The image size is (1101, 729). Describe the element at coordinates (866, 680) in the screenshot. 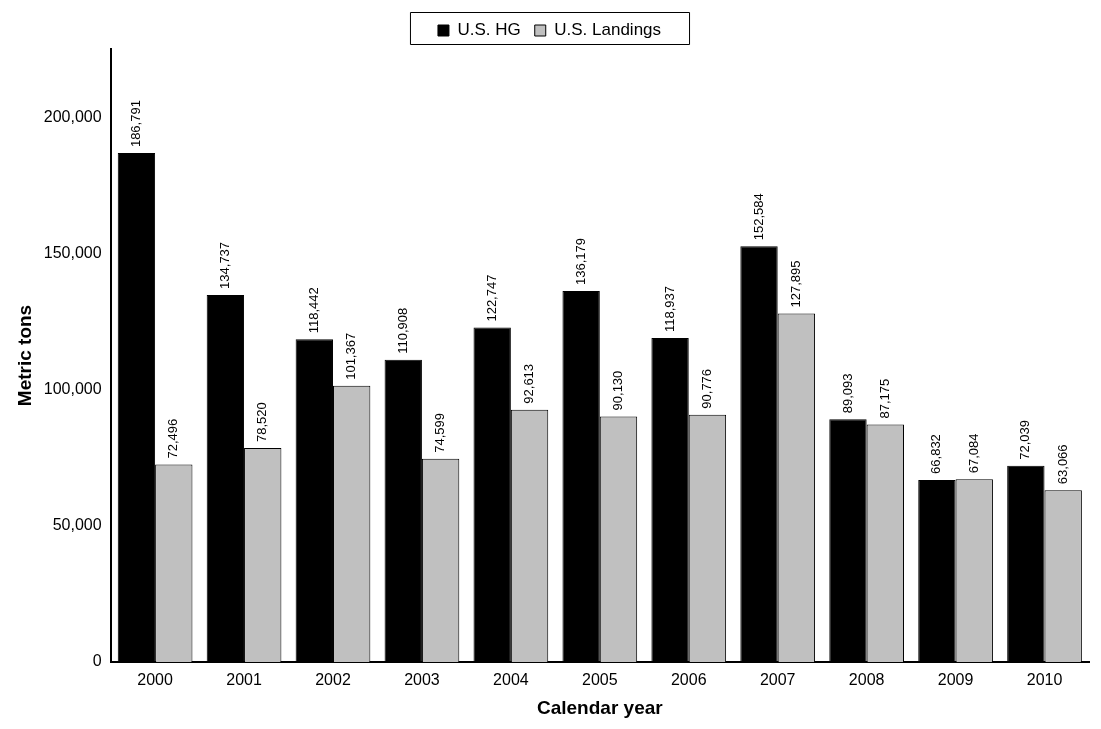

I see `x-tick-label: 2008` at that location.